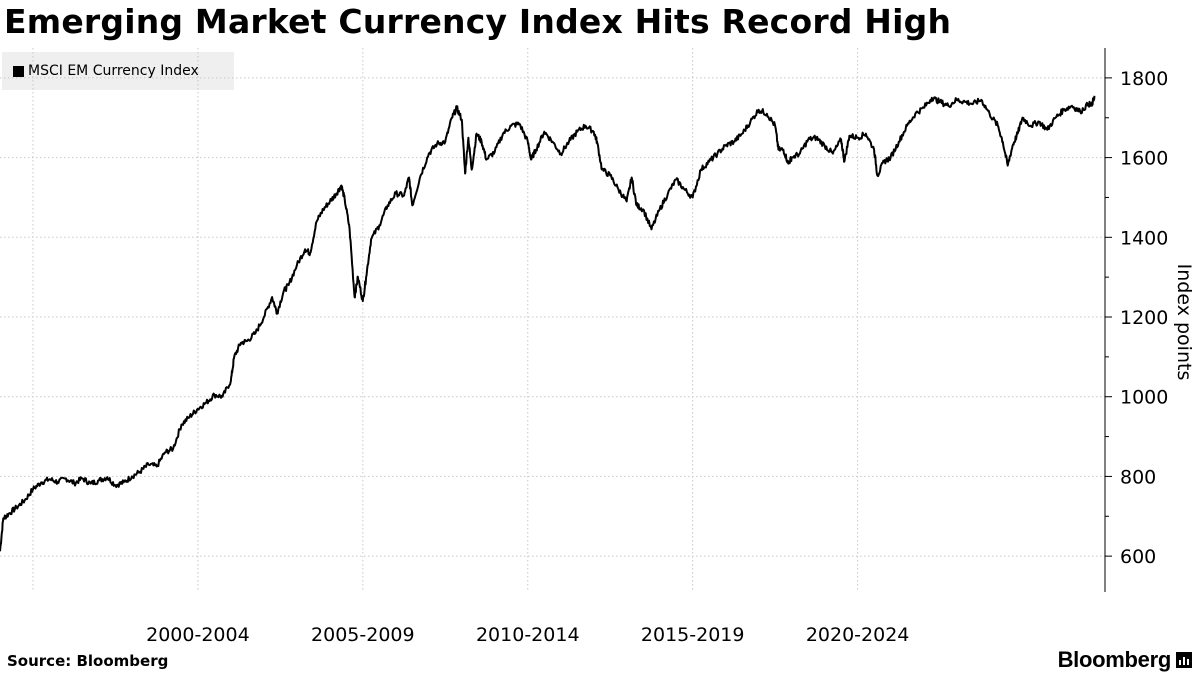  I want to click on y-tick-label: 600, so click(1138, 557).